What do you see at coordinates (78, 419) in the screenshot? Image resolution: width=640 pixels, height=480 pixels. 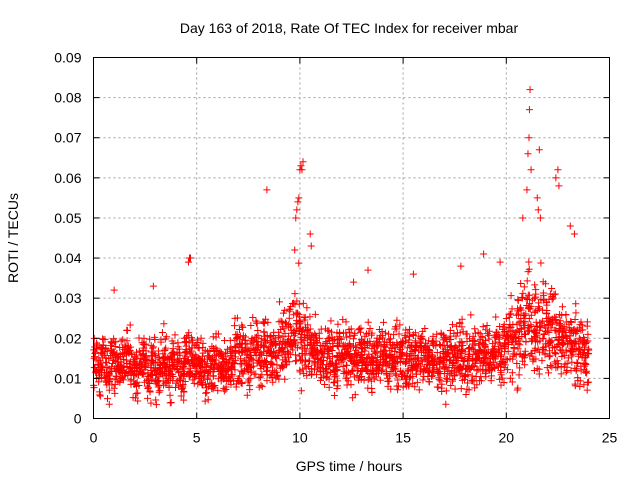 I see `y-tick-label: 0` at bounding box center [78, 419].